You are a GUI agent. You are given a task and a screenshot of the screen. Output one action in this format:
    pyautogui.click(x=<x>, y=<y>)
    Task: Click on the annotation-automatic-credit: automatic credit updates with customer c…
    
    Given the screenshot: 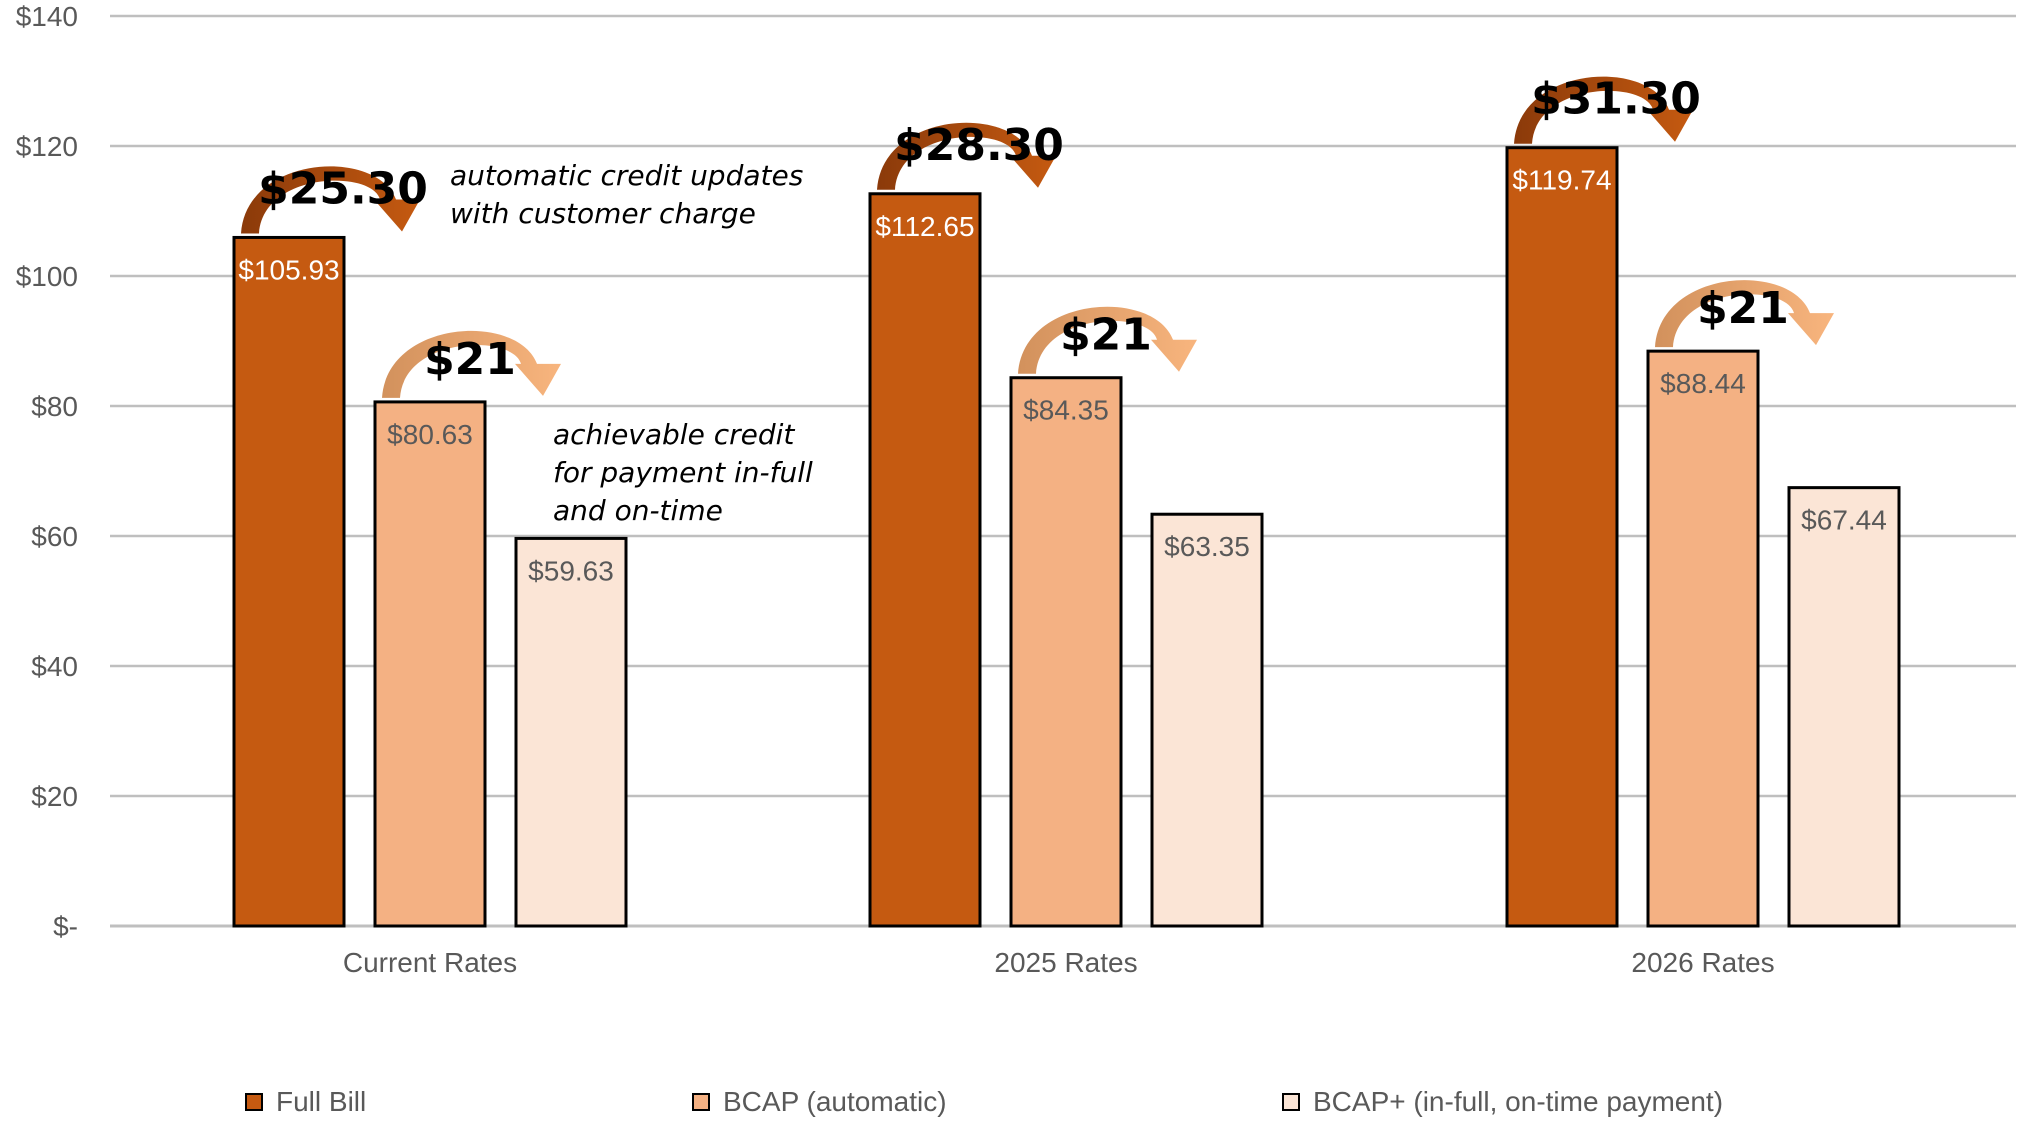 What is the action you would take?
    pyautogui.click(x=631, y=194)
    